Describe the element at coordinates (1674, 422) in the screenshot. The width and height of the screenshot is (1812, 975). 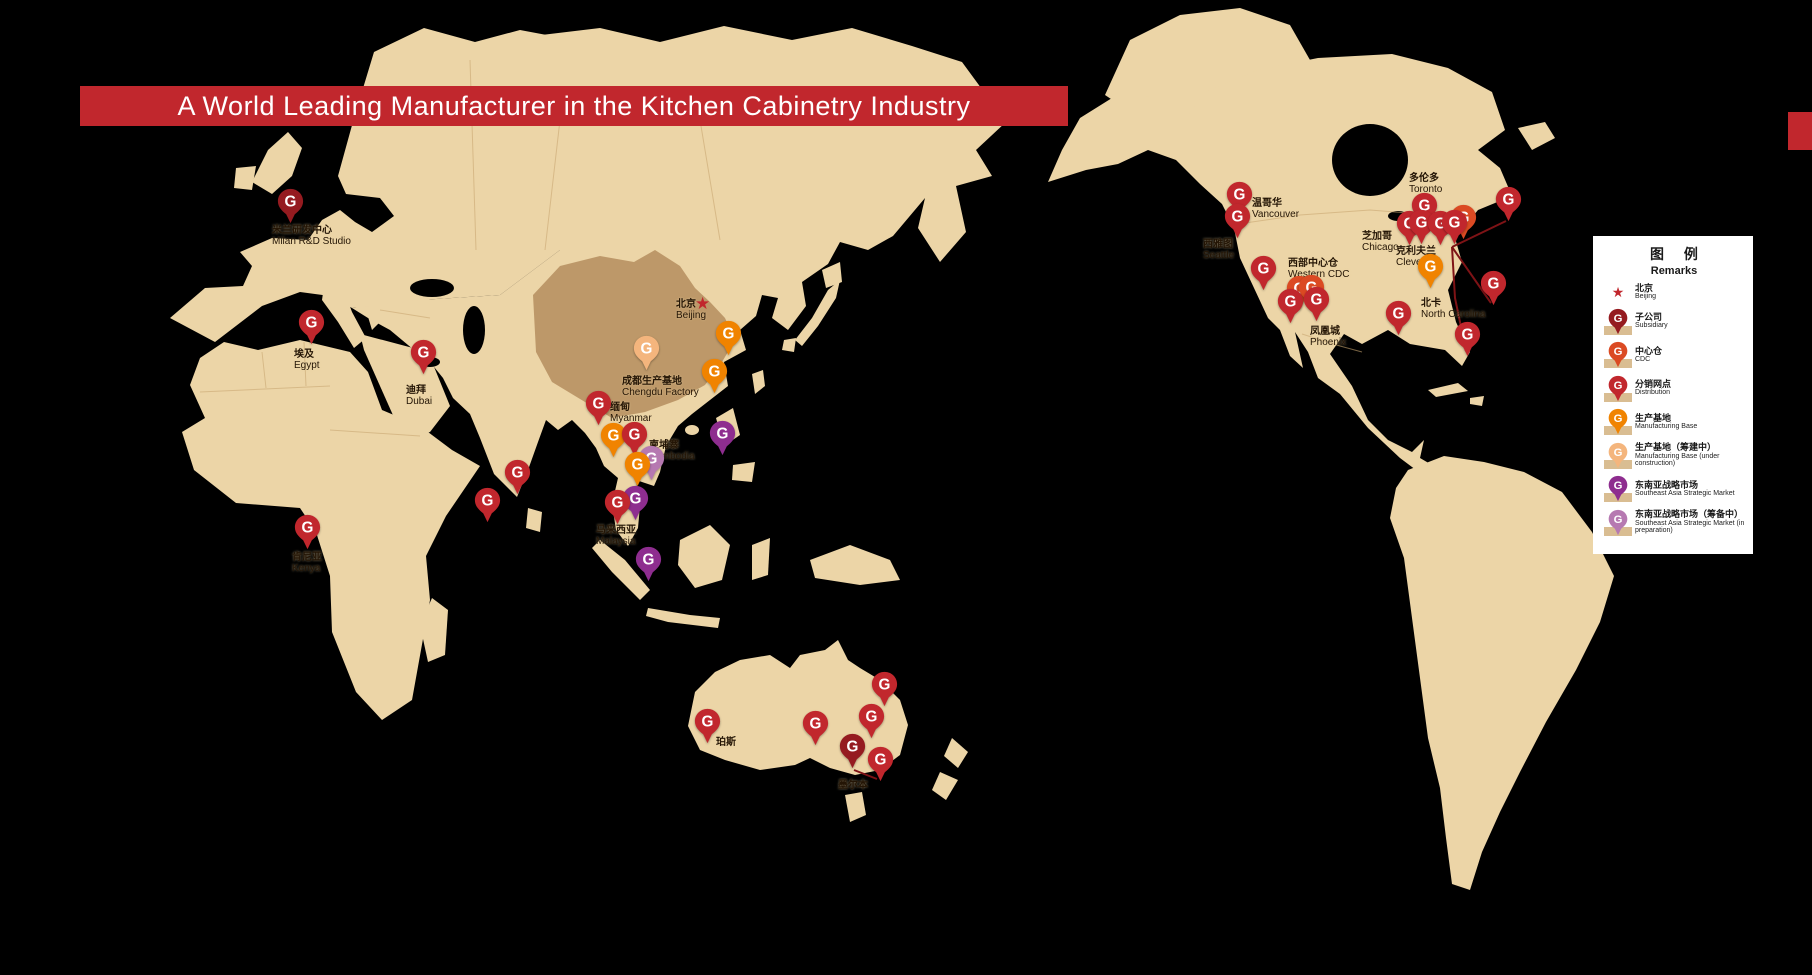
I see `legend-item-manufacturing: G 生产基地 Manufacturing Base` at that location.